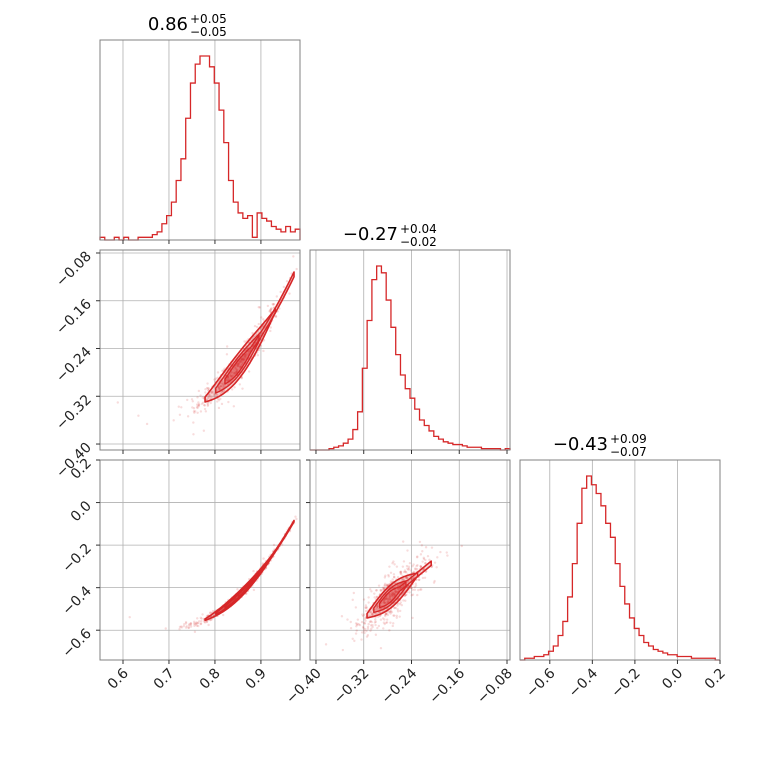 The height and width of the screenshot is (760, 760). Describe the element at coordinates (418, 242) in the screenshot. I see `diag-title-minus: −0.02` at that location.